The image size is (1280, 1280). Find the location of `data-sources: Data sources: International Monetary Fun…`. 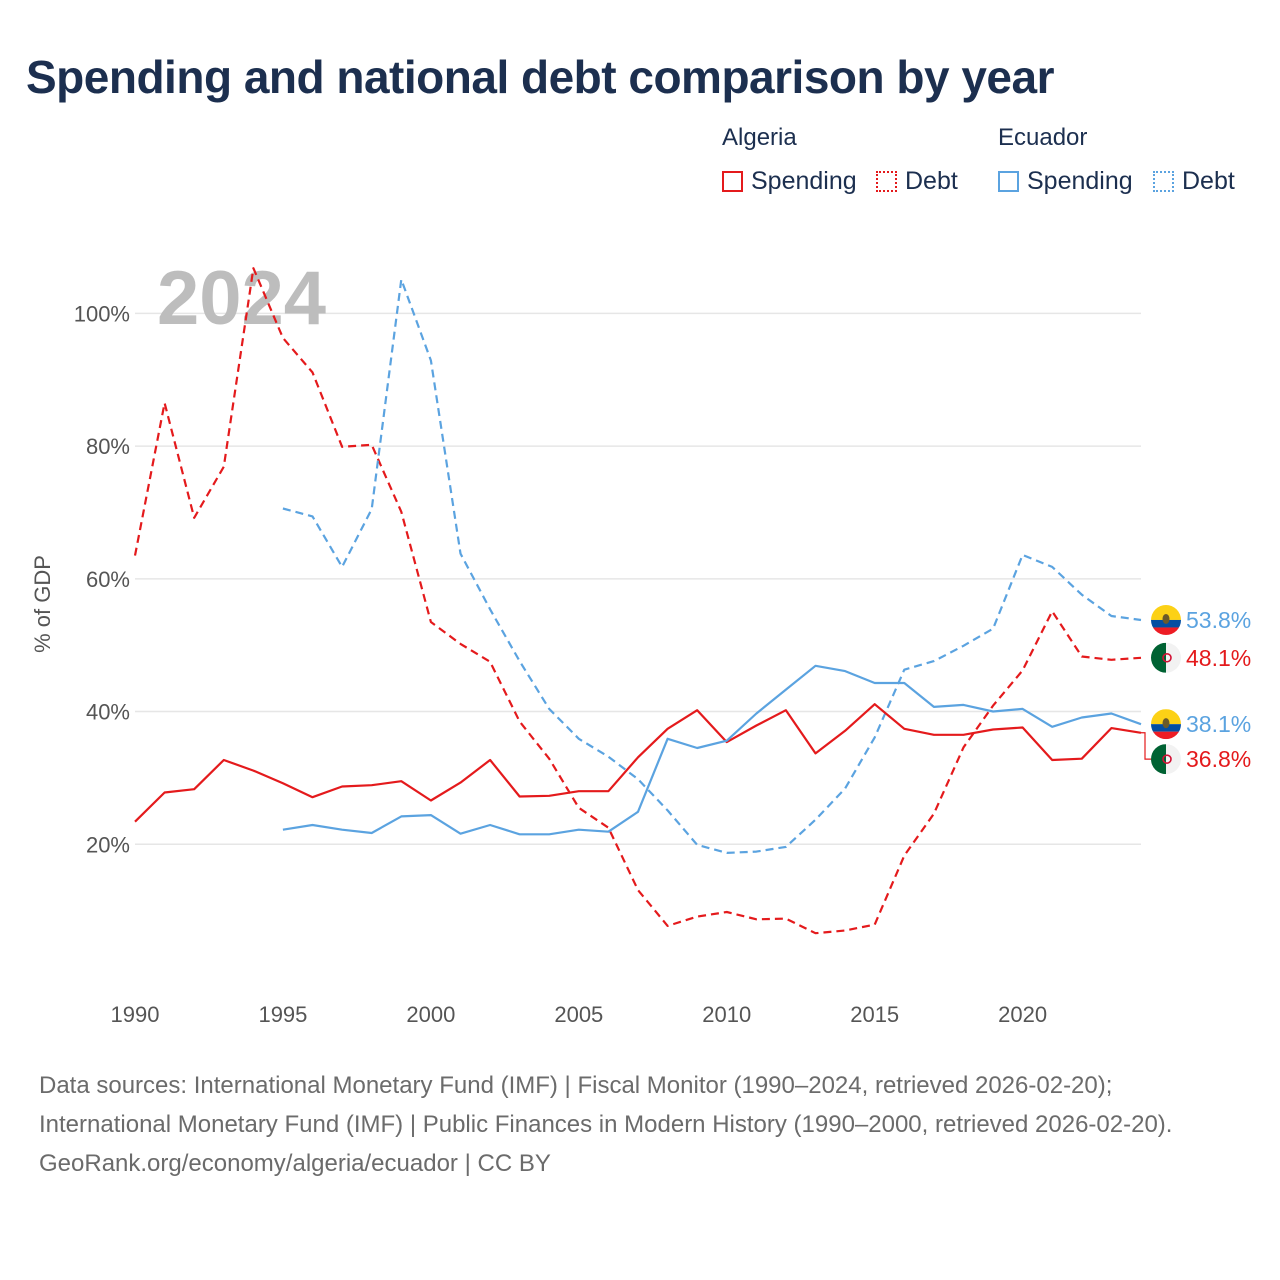

data-sources: Data sources: International Monetary Fun… is located at coordinates (606, 1105).